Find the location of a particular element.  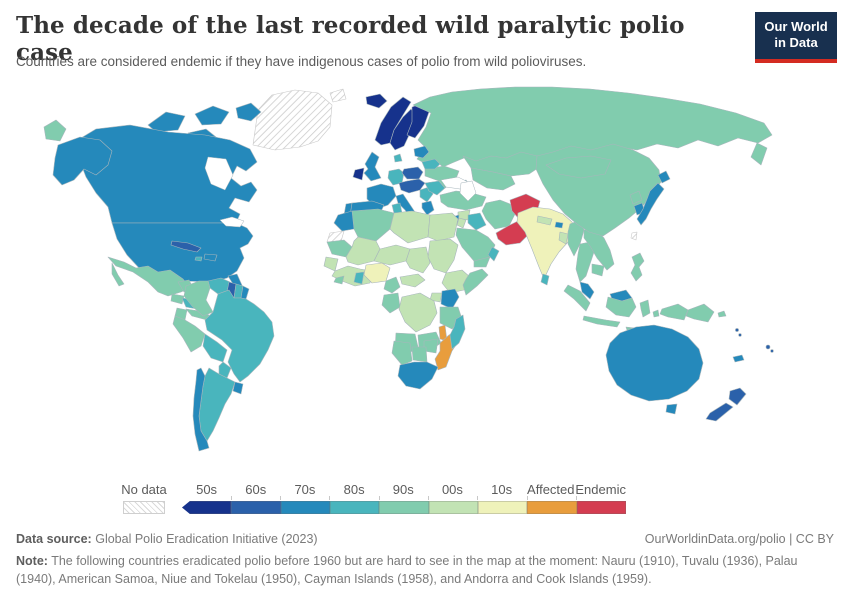

country-central-asia is located at coordinates (493, 179).